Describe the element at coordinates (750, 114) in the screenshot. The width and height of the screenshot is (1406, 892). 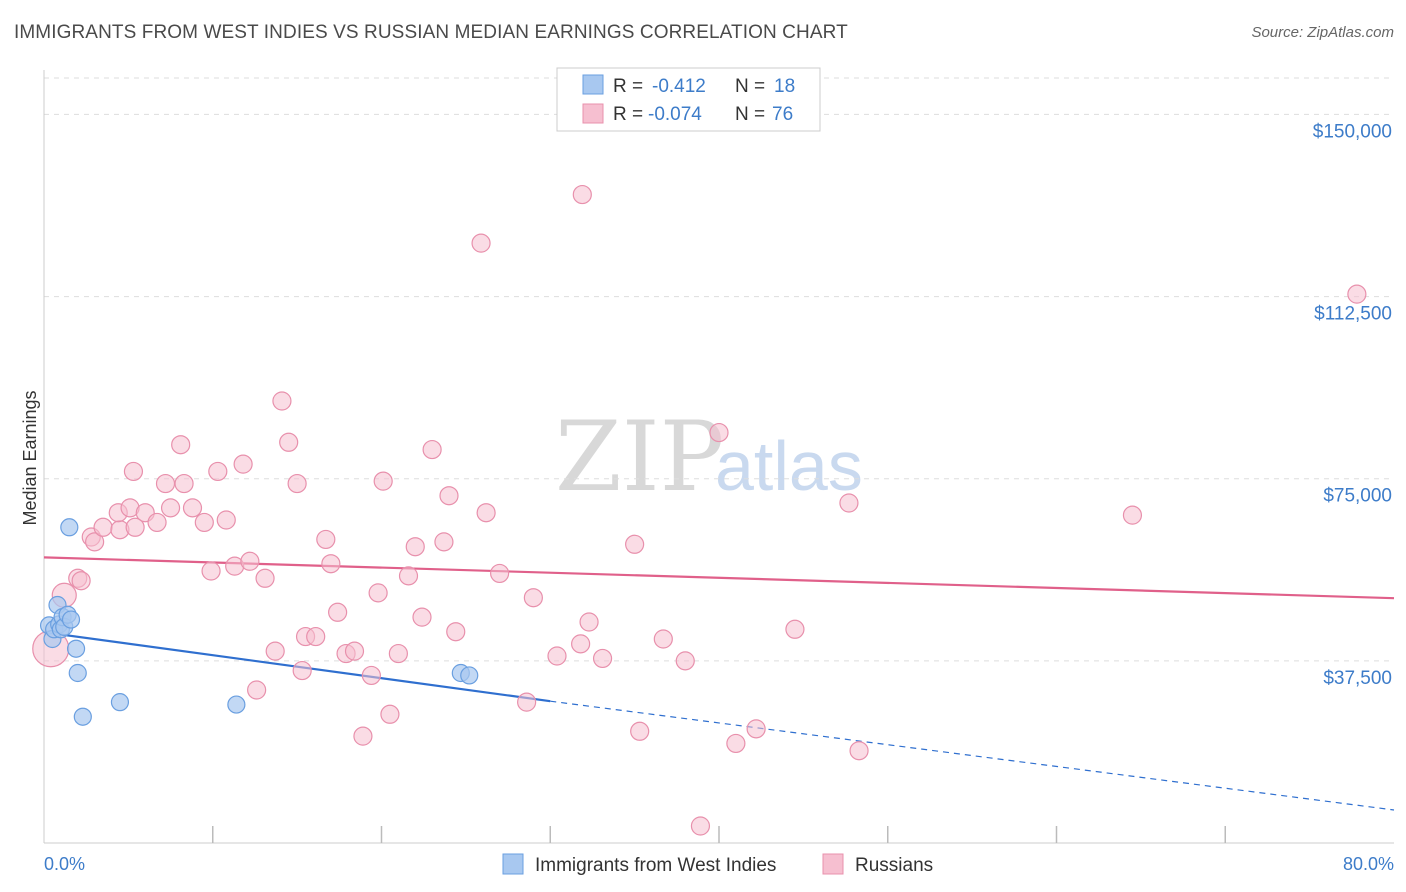
I see `legend-n-label-2: N =` at that location.